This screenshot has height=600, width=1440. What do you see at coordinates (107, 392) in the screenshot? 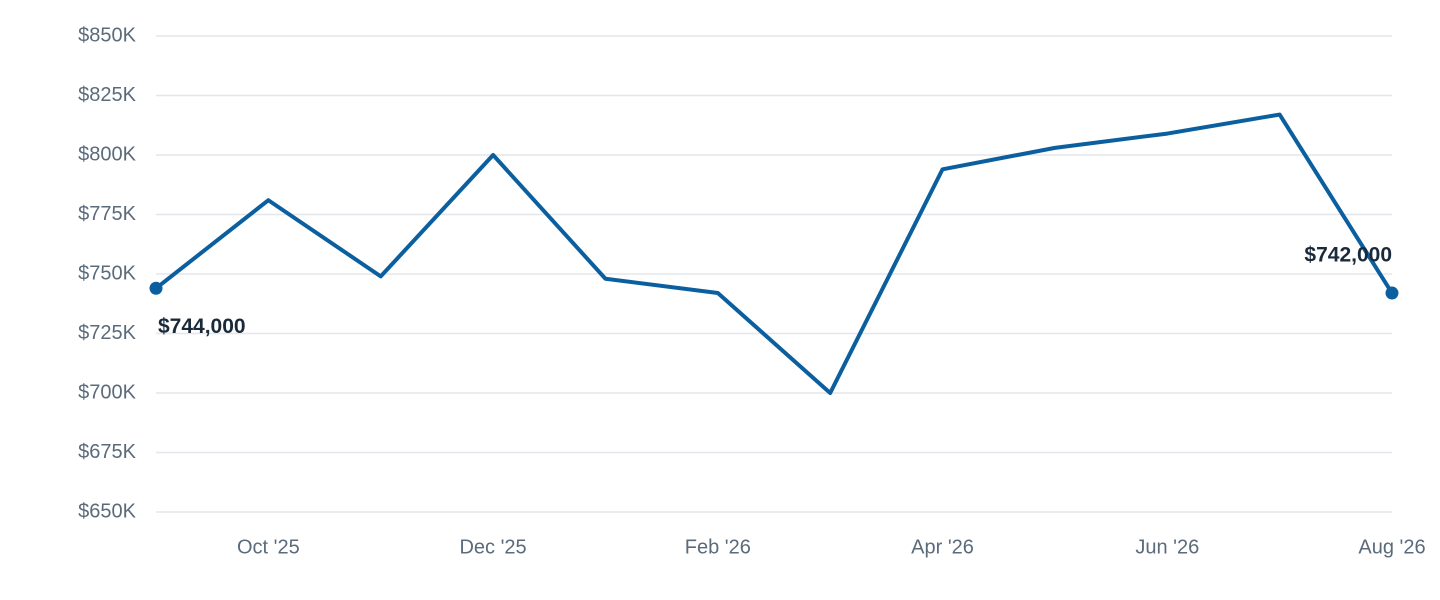
I see `y-tick-label: $700K` at bounding box center [107, 392].